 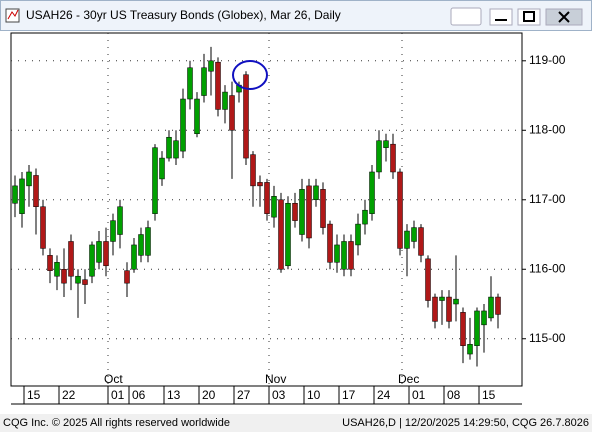 I want to click on x-tick-label: 13, so click(x=174, y=395).